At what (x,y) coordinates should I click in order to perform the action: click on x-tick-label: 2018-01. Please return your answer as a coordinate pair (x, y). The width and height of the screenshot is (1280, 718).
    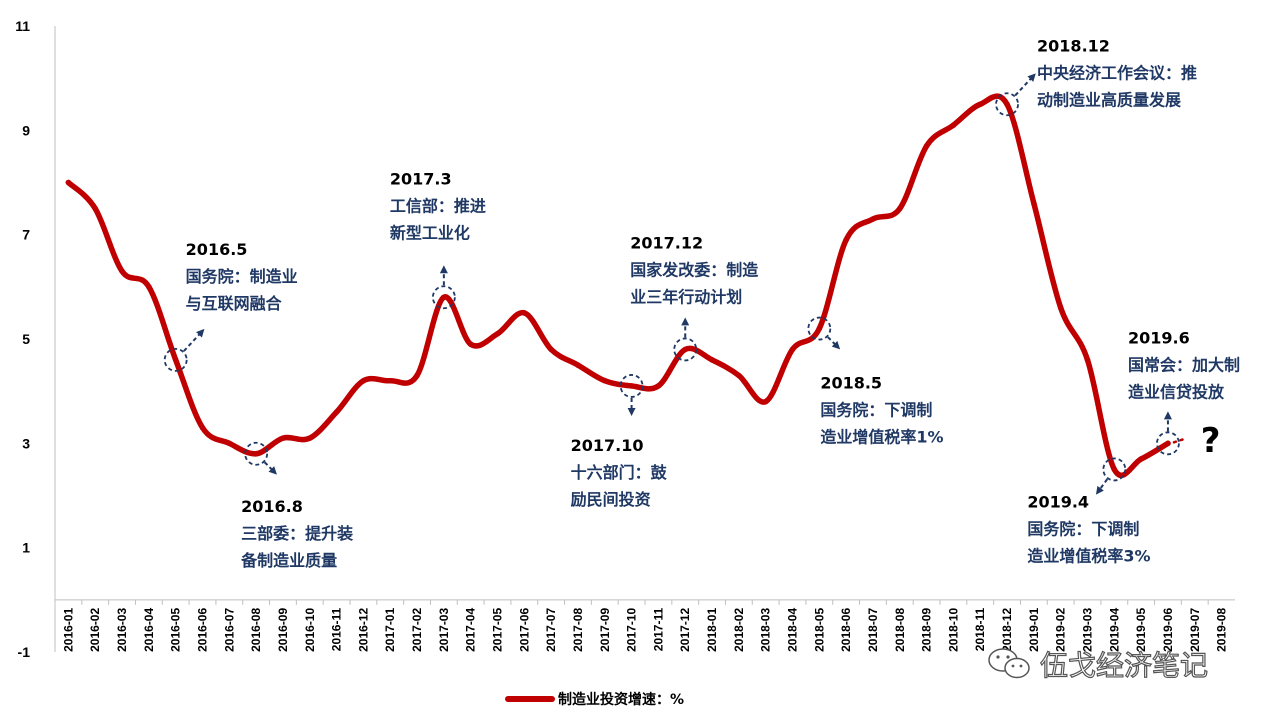
    Looking at the image, I should click on (712, 630).